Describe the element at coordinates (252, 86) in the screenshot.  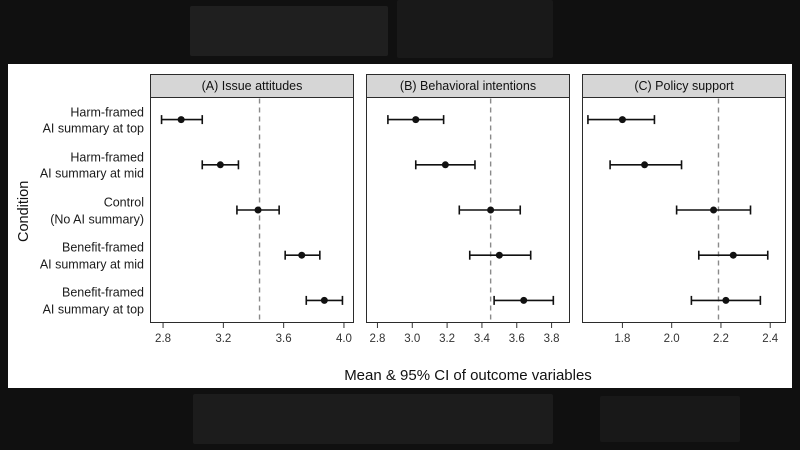
I see `facet-strip-title: (A) Issue attitudes` at that location.